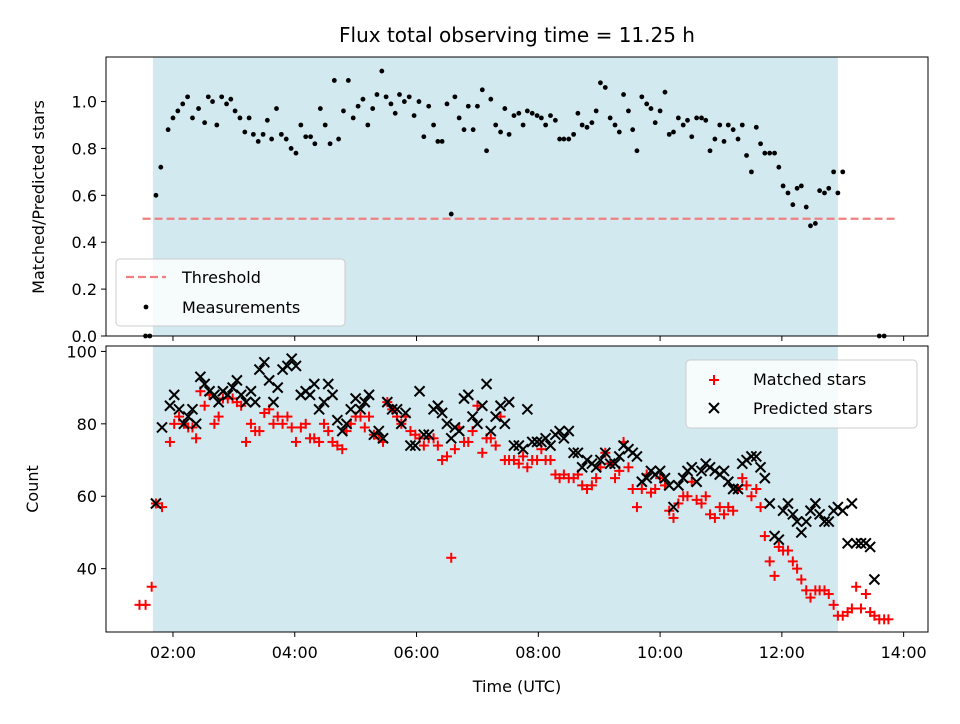 This screenshot has width=960, height=724. I want to click on top-x-ticks, so click(538, 338).